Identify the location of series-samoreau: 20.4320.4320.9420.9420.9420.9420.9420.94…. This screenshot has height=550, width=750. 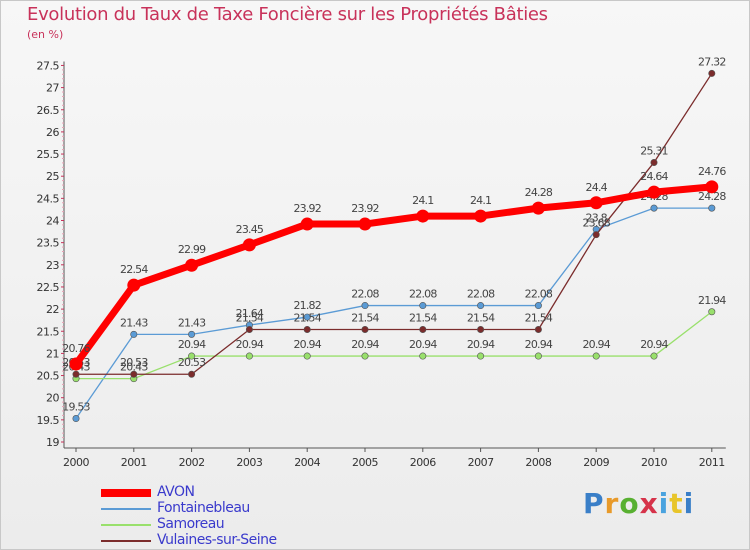
(394, 338).